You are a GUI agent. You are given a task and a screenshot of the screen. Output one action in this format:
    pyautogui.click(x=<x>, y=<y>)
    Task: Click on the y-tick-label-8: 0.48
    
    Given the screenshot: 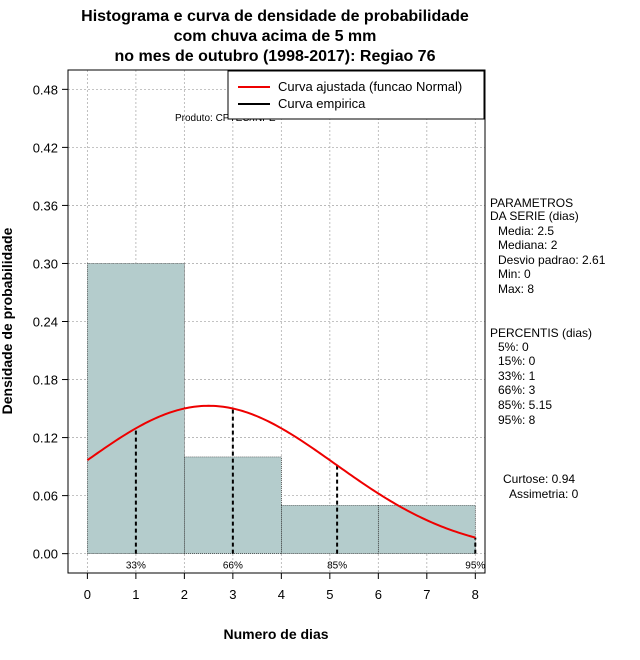 What is the action you would take?
    pyautogui.click(x=45, y=89)
    